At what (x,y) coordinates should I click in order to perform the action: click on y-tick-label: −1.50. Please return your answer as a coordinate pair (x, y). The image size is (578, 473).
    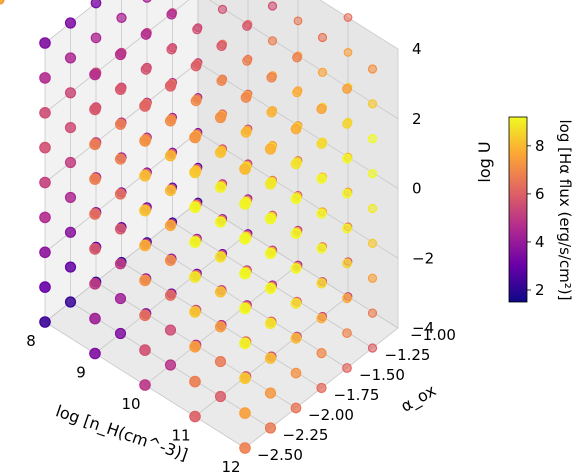
    Looking at the image, I should click on (382, 375).